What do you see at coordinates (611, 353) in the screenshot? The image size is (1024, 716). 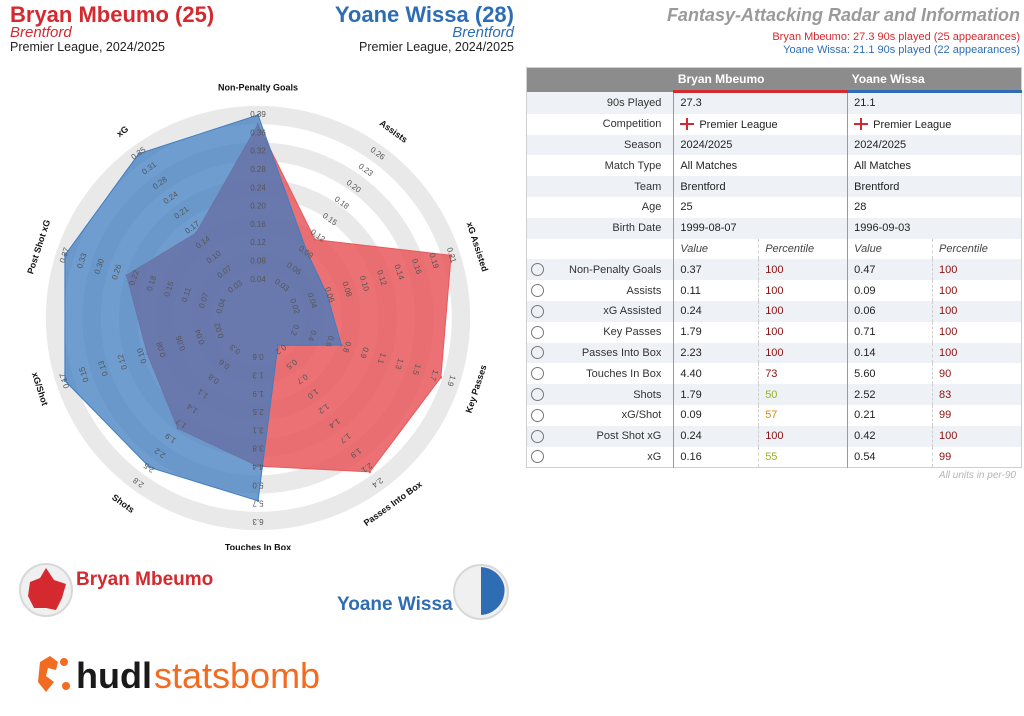 I see `metric-label: Passes Into Box` at bounding box center [611, 353].